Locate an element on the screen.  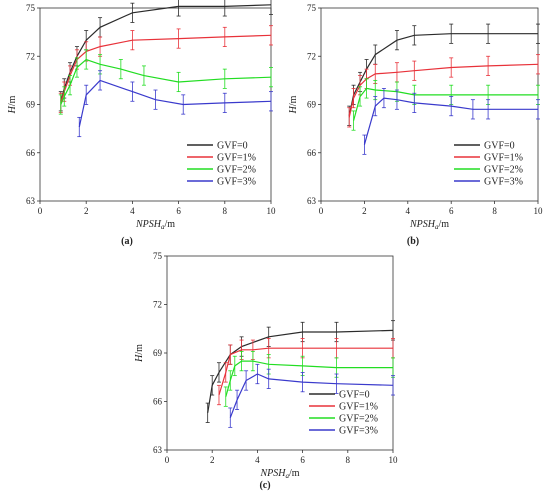
y-axis-title: H/m is located at coordinates (12, 104).